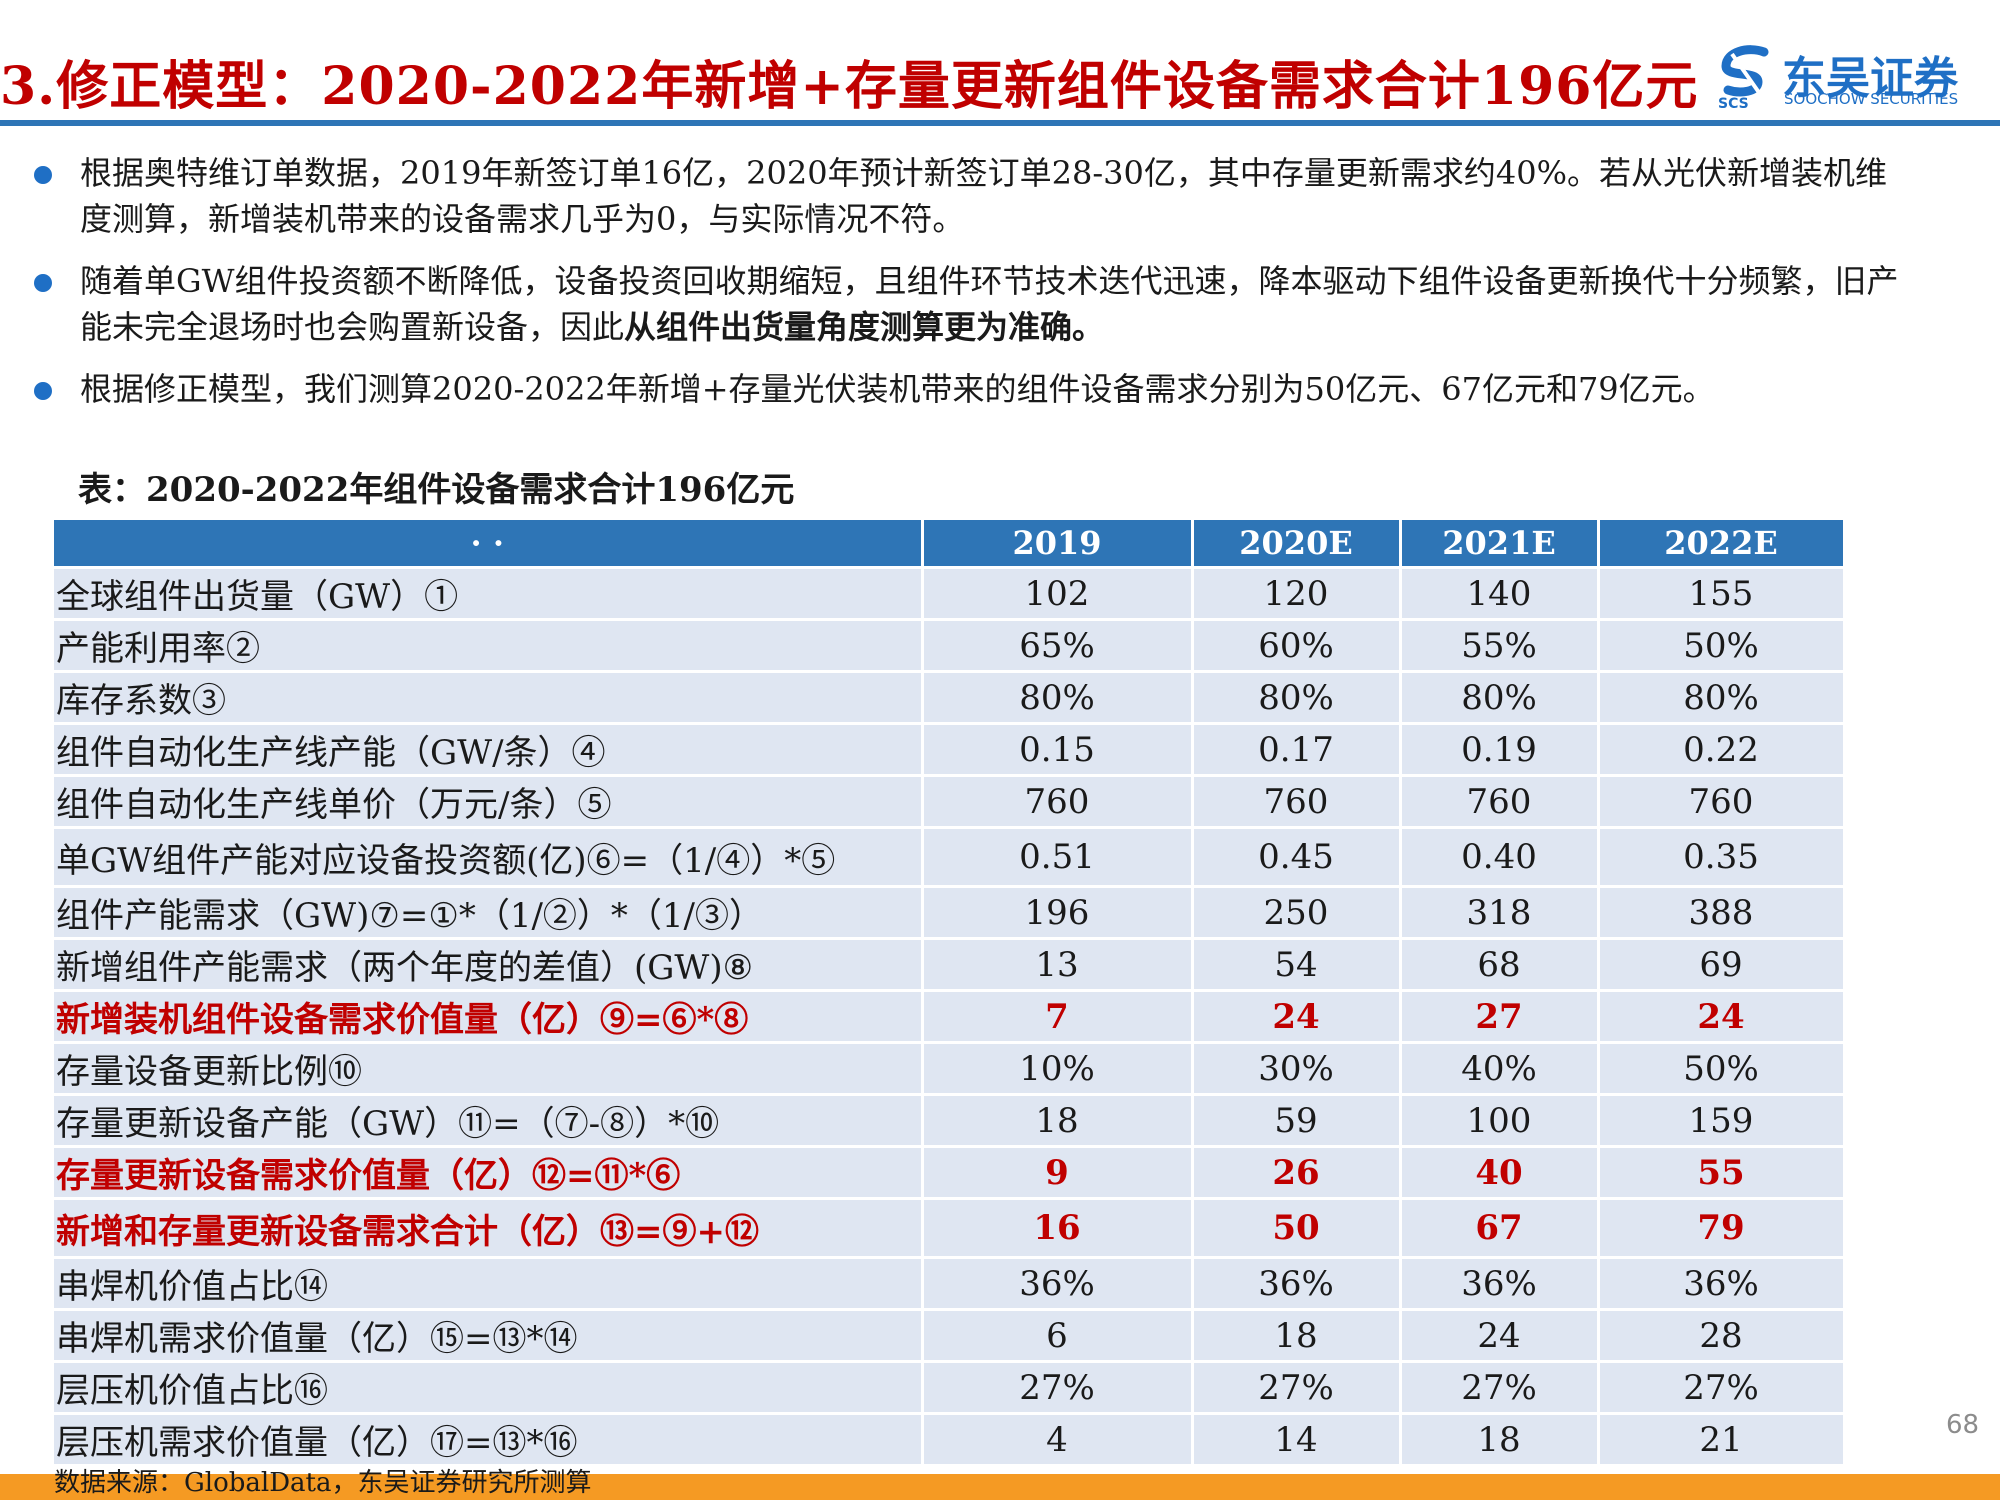  What do you see at coordinates (1297, 913) in the screenshot?
I see `cell-value: 250` at bounding box center [1297, 913].